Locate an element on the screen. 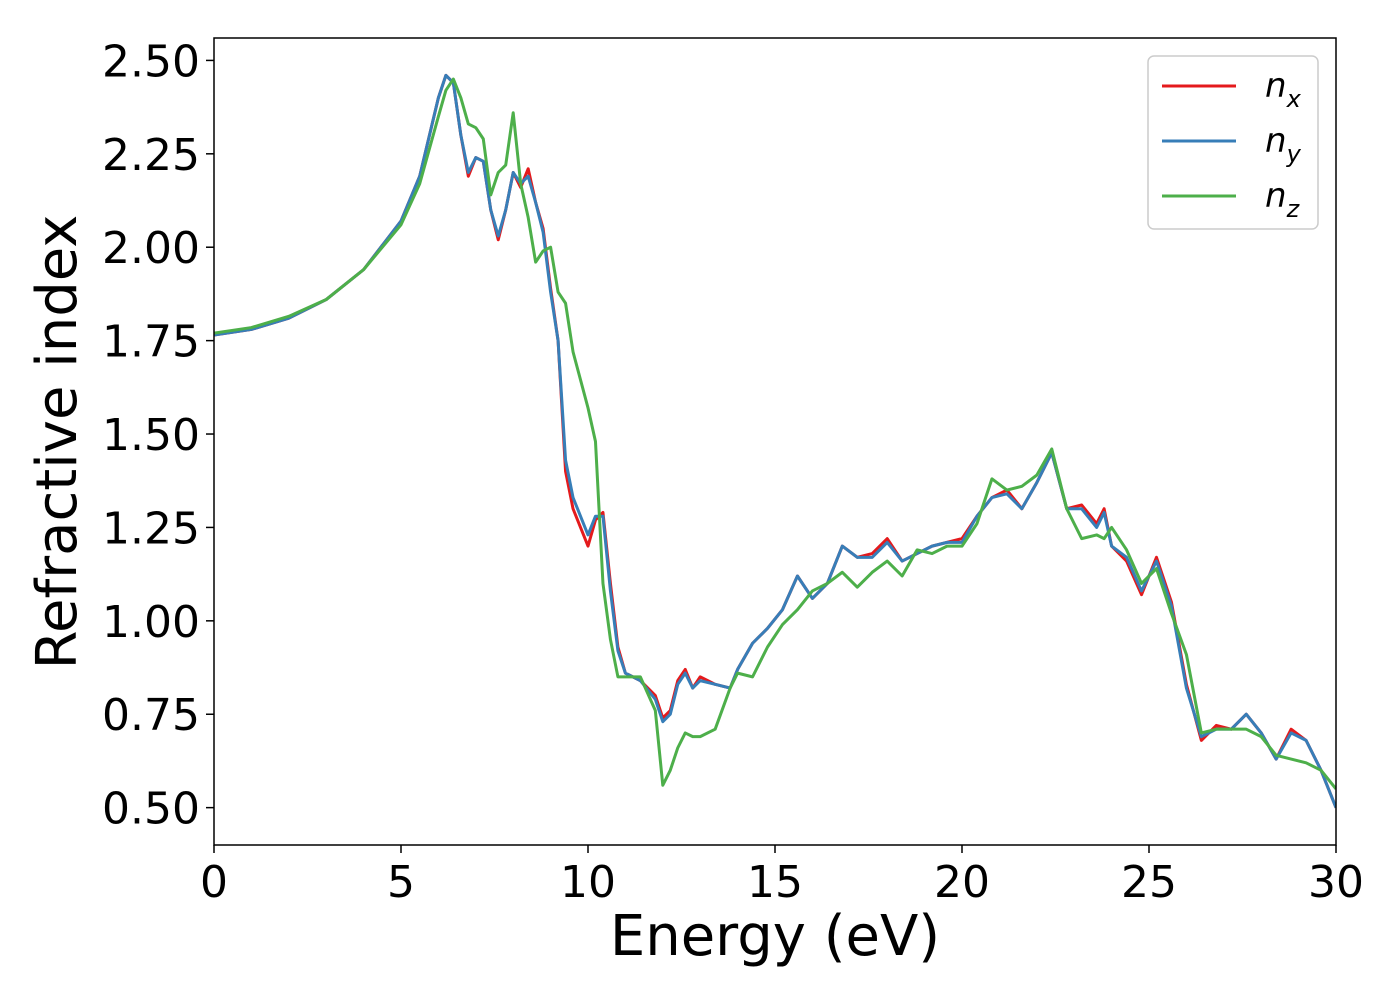 This screenshot has height=1000, width=1400. x-tick-label: 0 is located at coordinates (214, 882).